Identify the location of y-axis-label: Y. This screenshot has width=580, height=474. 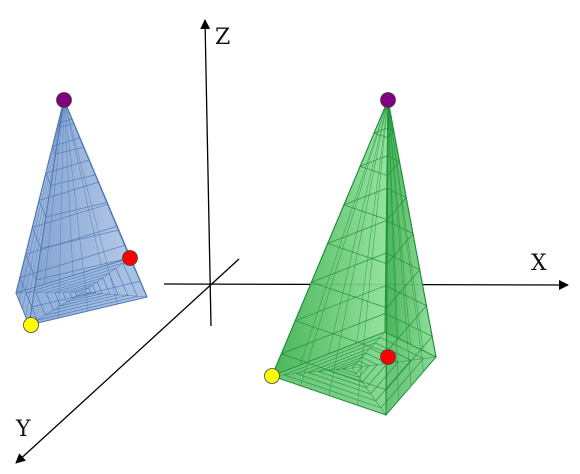
(23, 429).